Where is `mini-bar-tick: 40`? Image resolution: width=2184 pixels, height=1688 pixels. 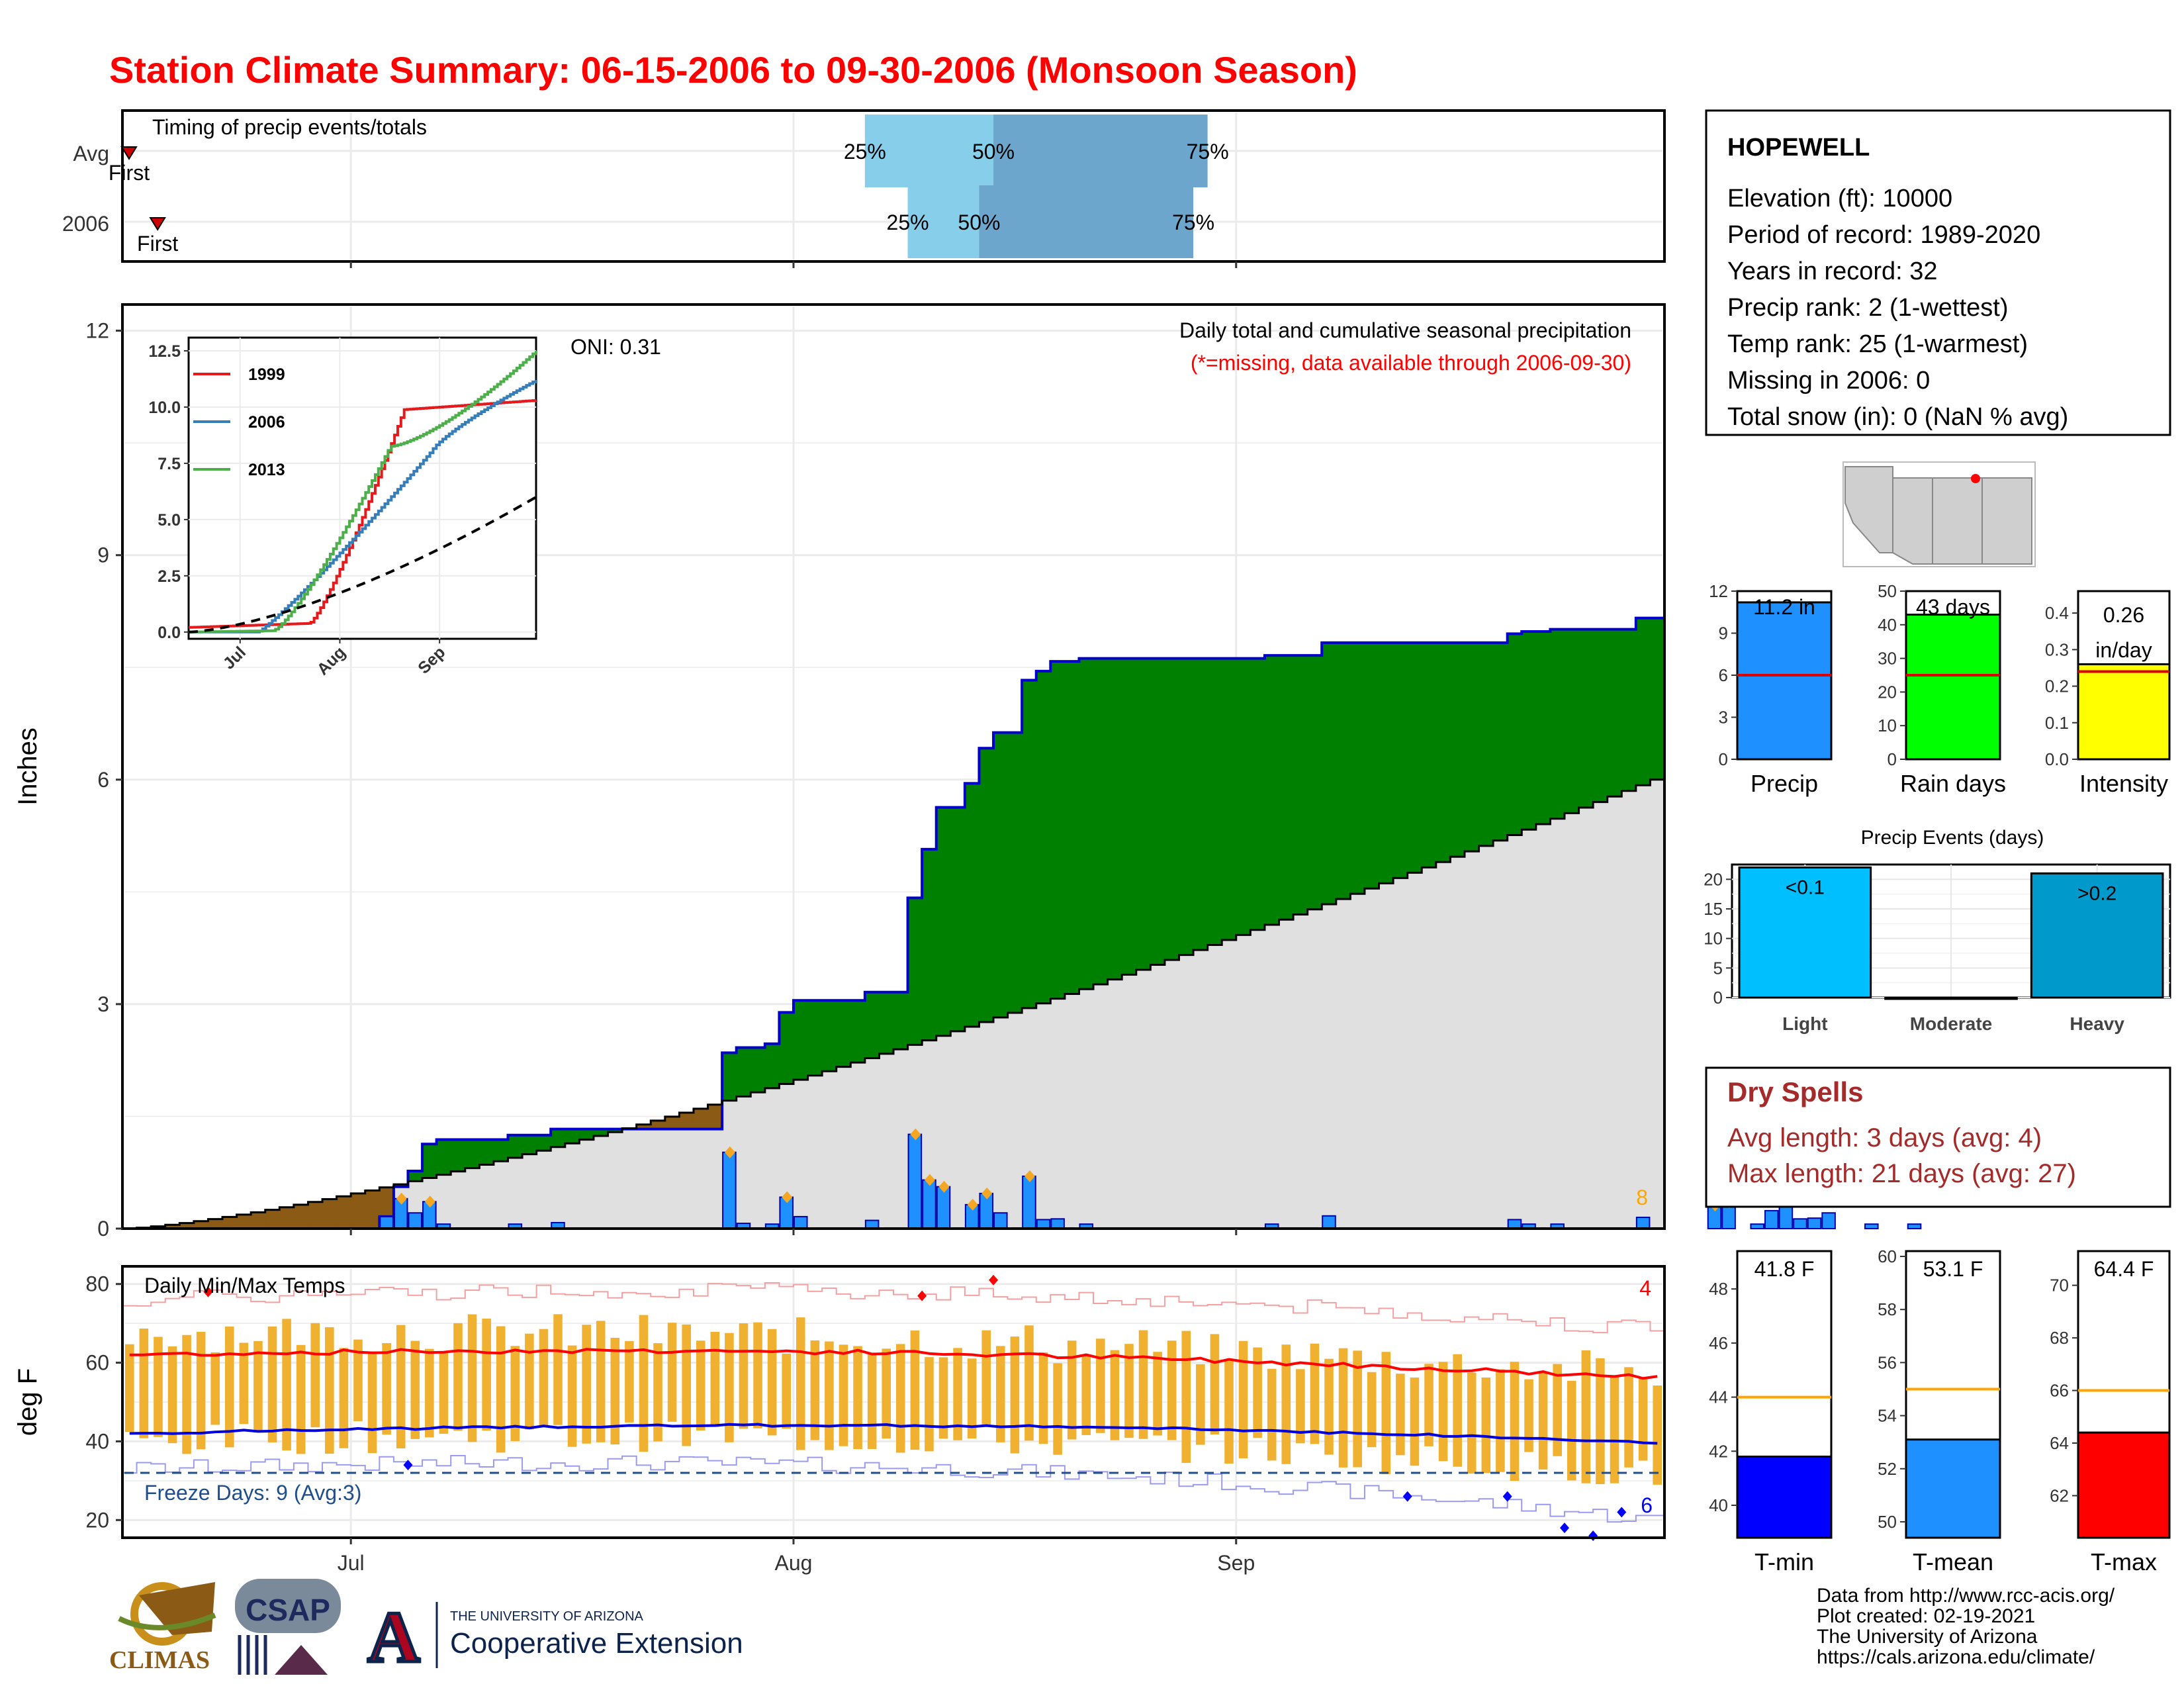
mini-bar-tick: 40 is located at coordinates (1888, 625).